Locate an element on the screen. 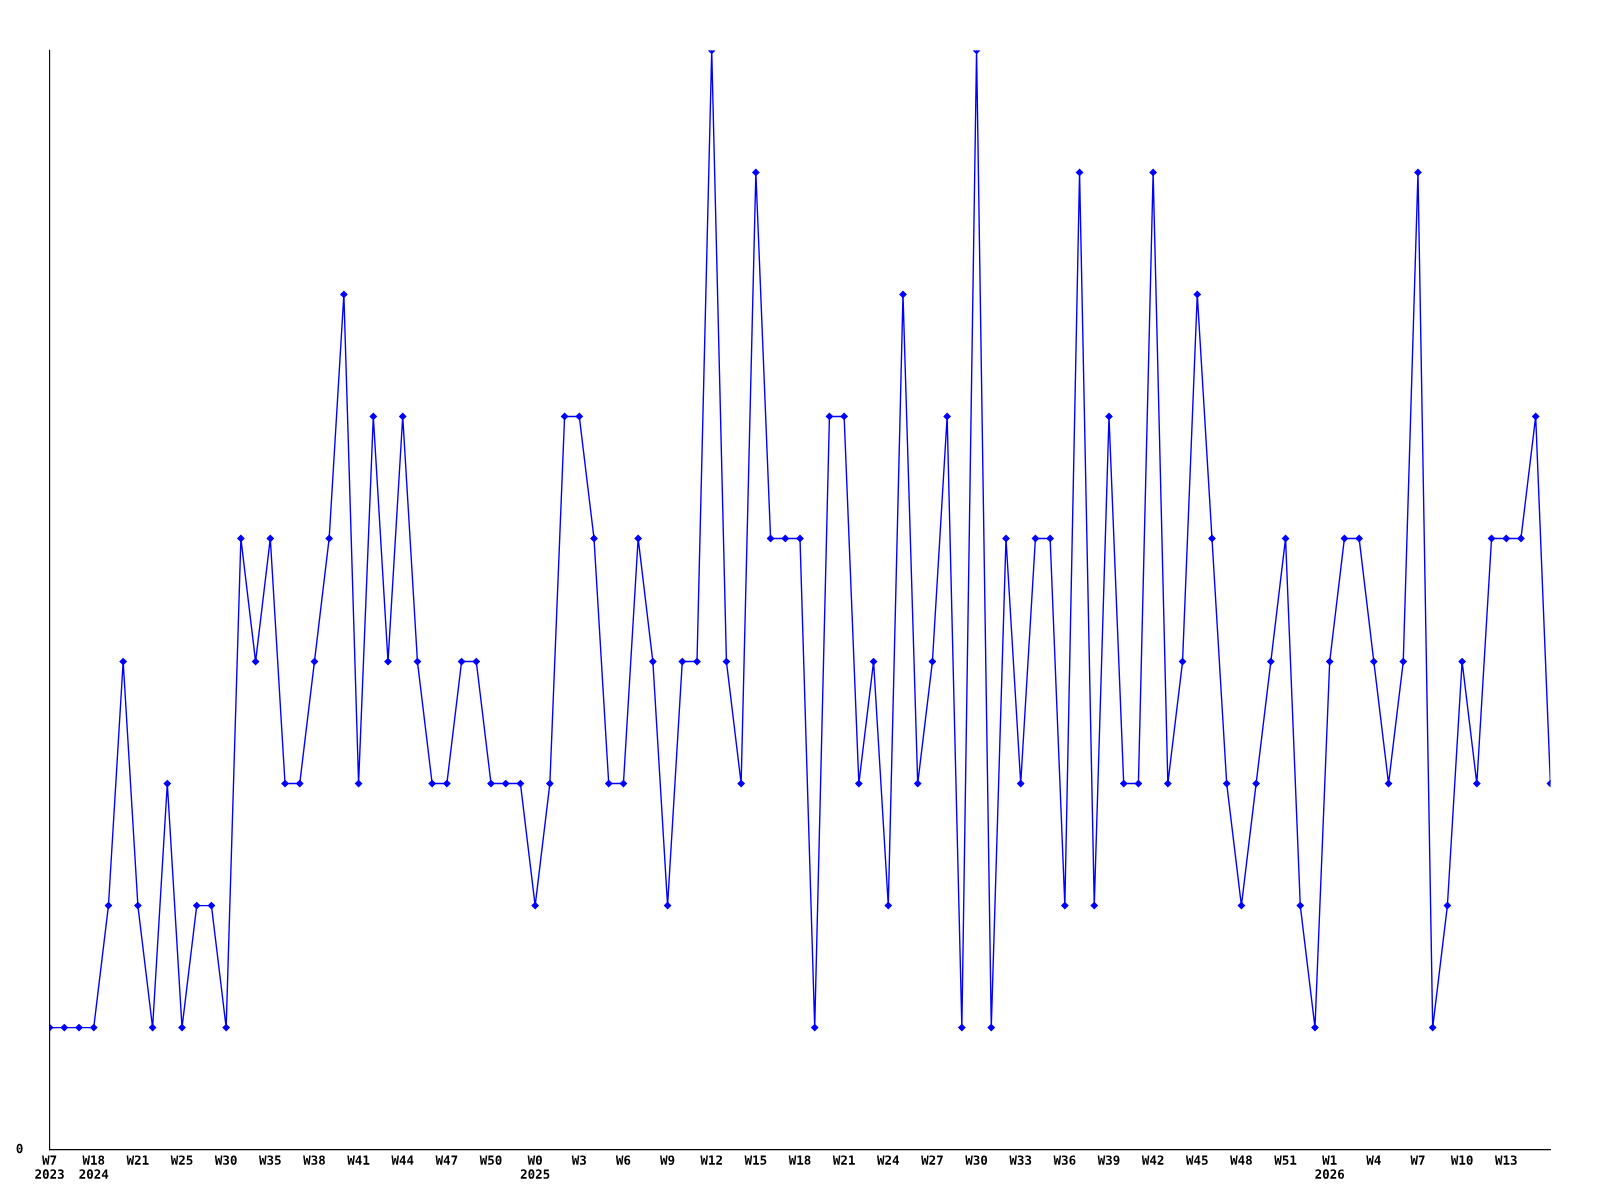 This screenshot has height=1200, width=1600. x-tick-label: W6 is located at coordinates (623, 1160).